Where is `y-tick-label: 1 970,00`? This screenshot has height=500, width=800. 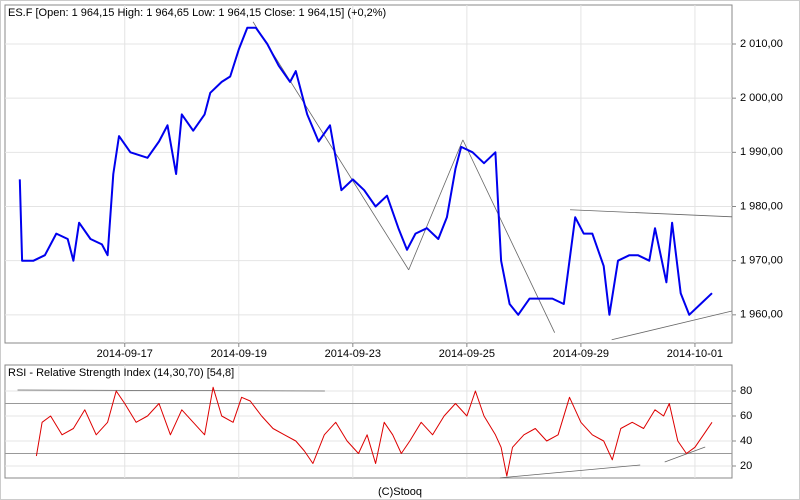 y-tick-label: 1 970,00 is located at coordinates (761, 261).